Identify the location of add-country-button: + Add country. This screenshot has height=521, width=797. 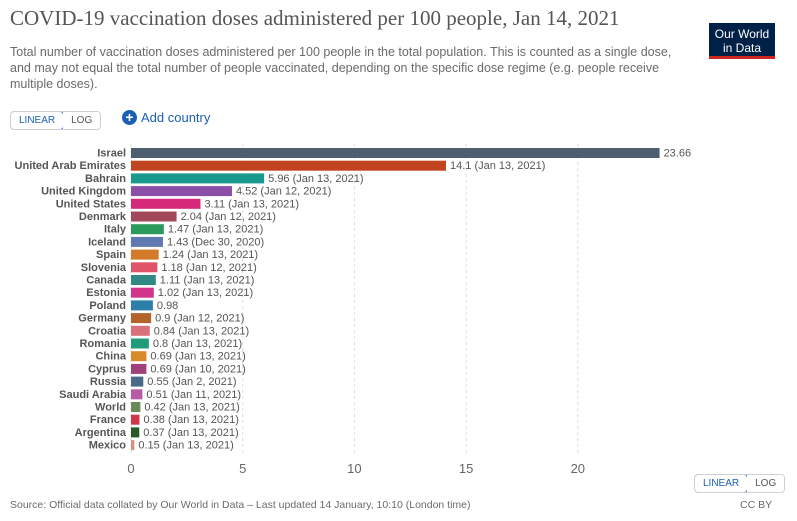
(166, 117).